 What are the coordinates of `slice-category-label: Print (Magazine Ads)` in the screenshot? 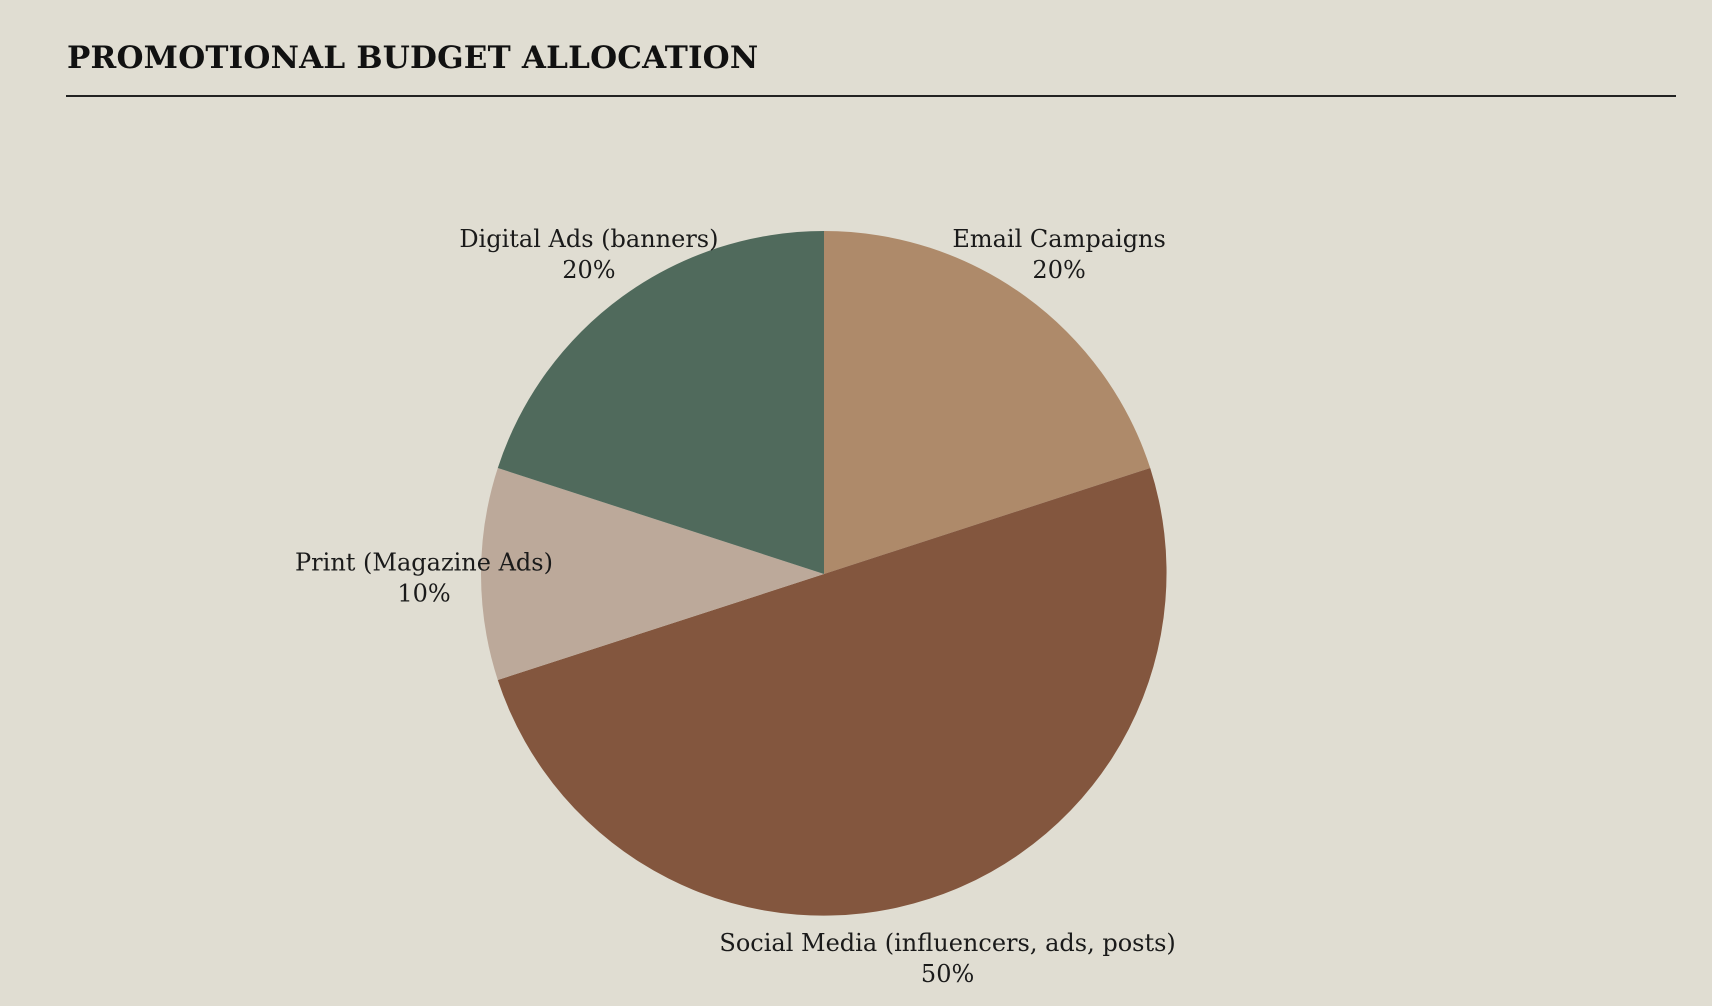 It's located at (424, 562).